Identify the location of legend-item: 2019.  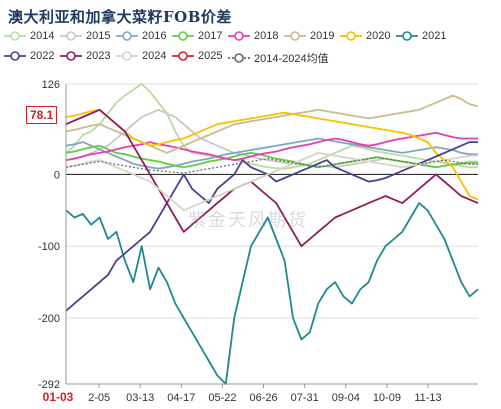
(309, 36).